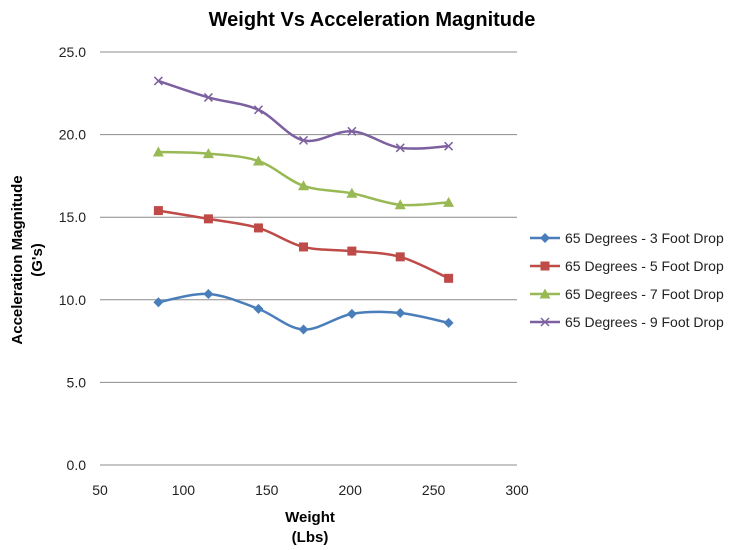 This screenshot has height=550, width=746. I want to click on y-axis-title: Acceleration Magnitude, so click(17, 259).